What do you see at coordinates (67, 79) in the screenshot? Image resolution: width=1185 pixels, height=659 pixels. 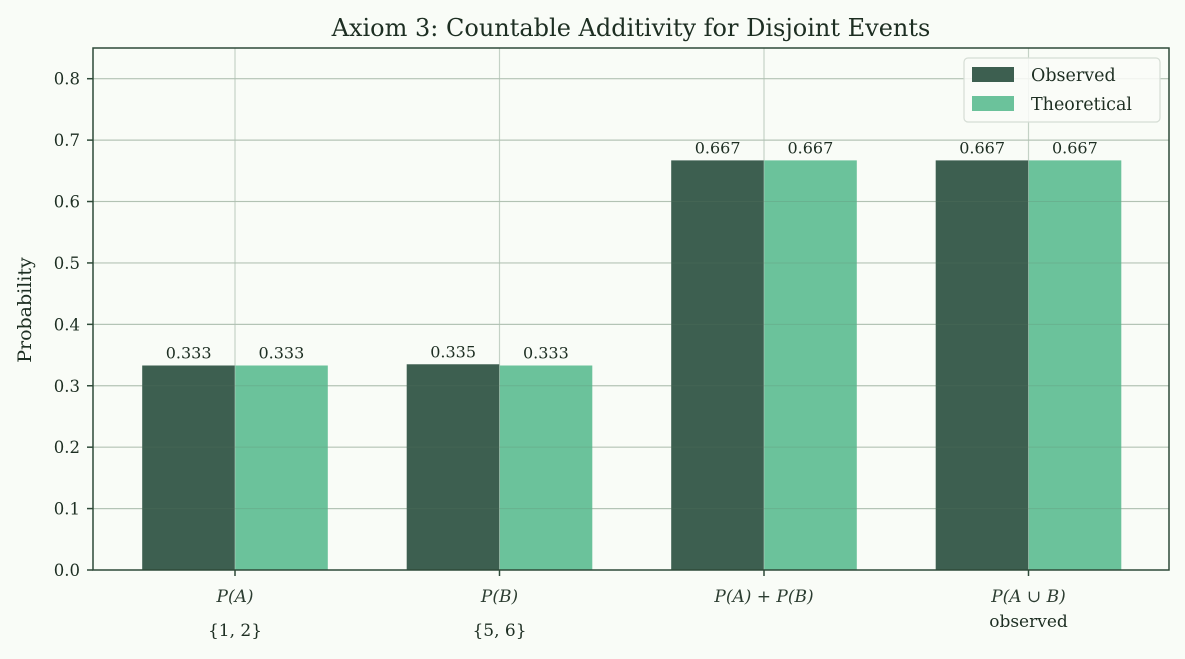 I see `y-tick-label: 0.8` at bounding box center [67, 79].